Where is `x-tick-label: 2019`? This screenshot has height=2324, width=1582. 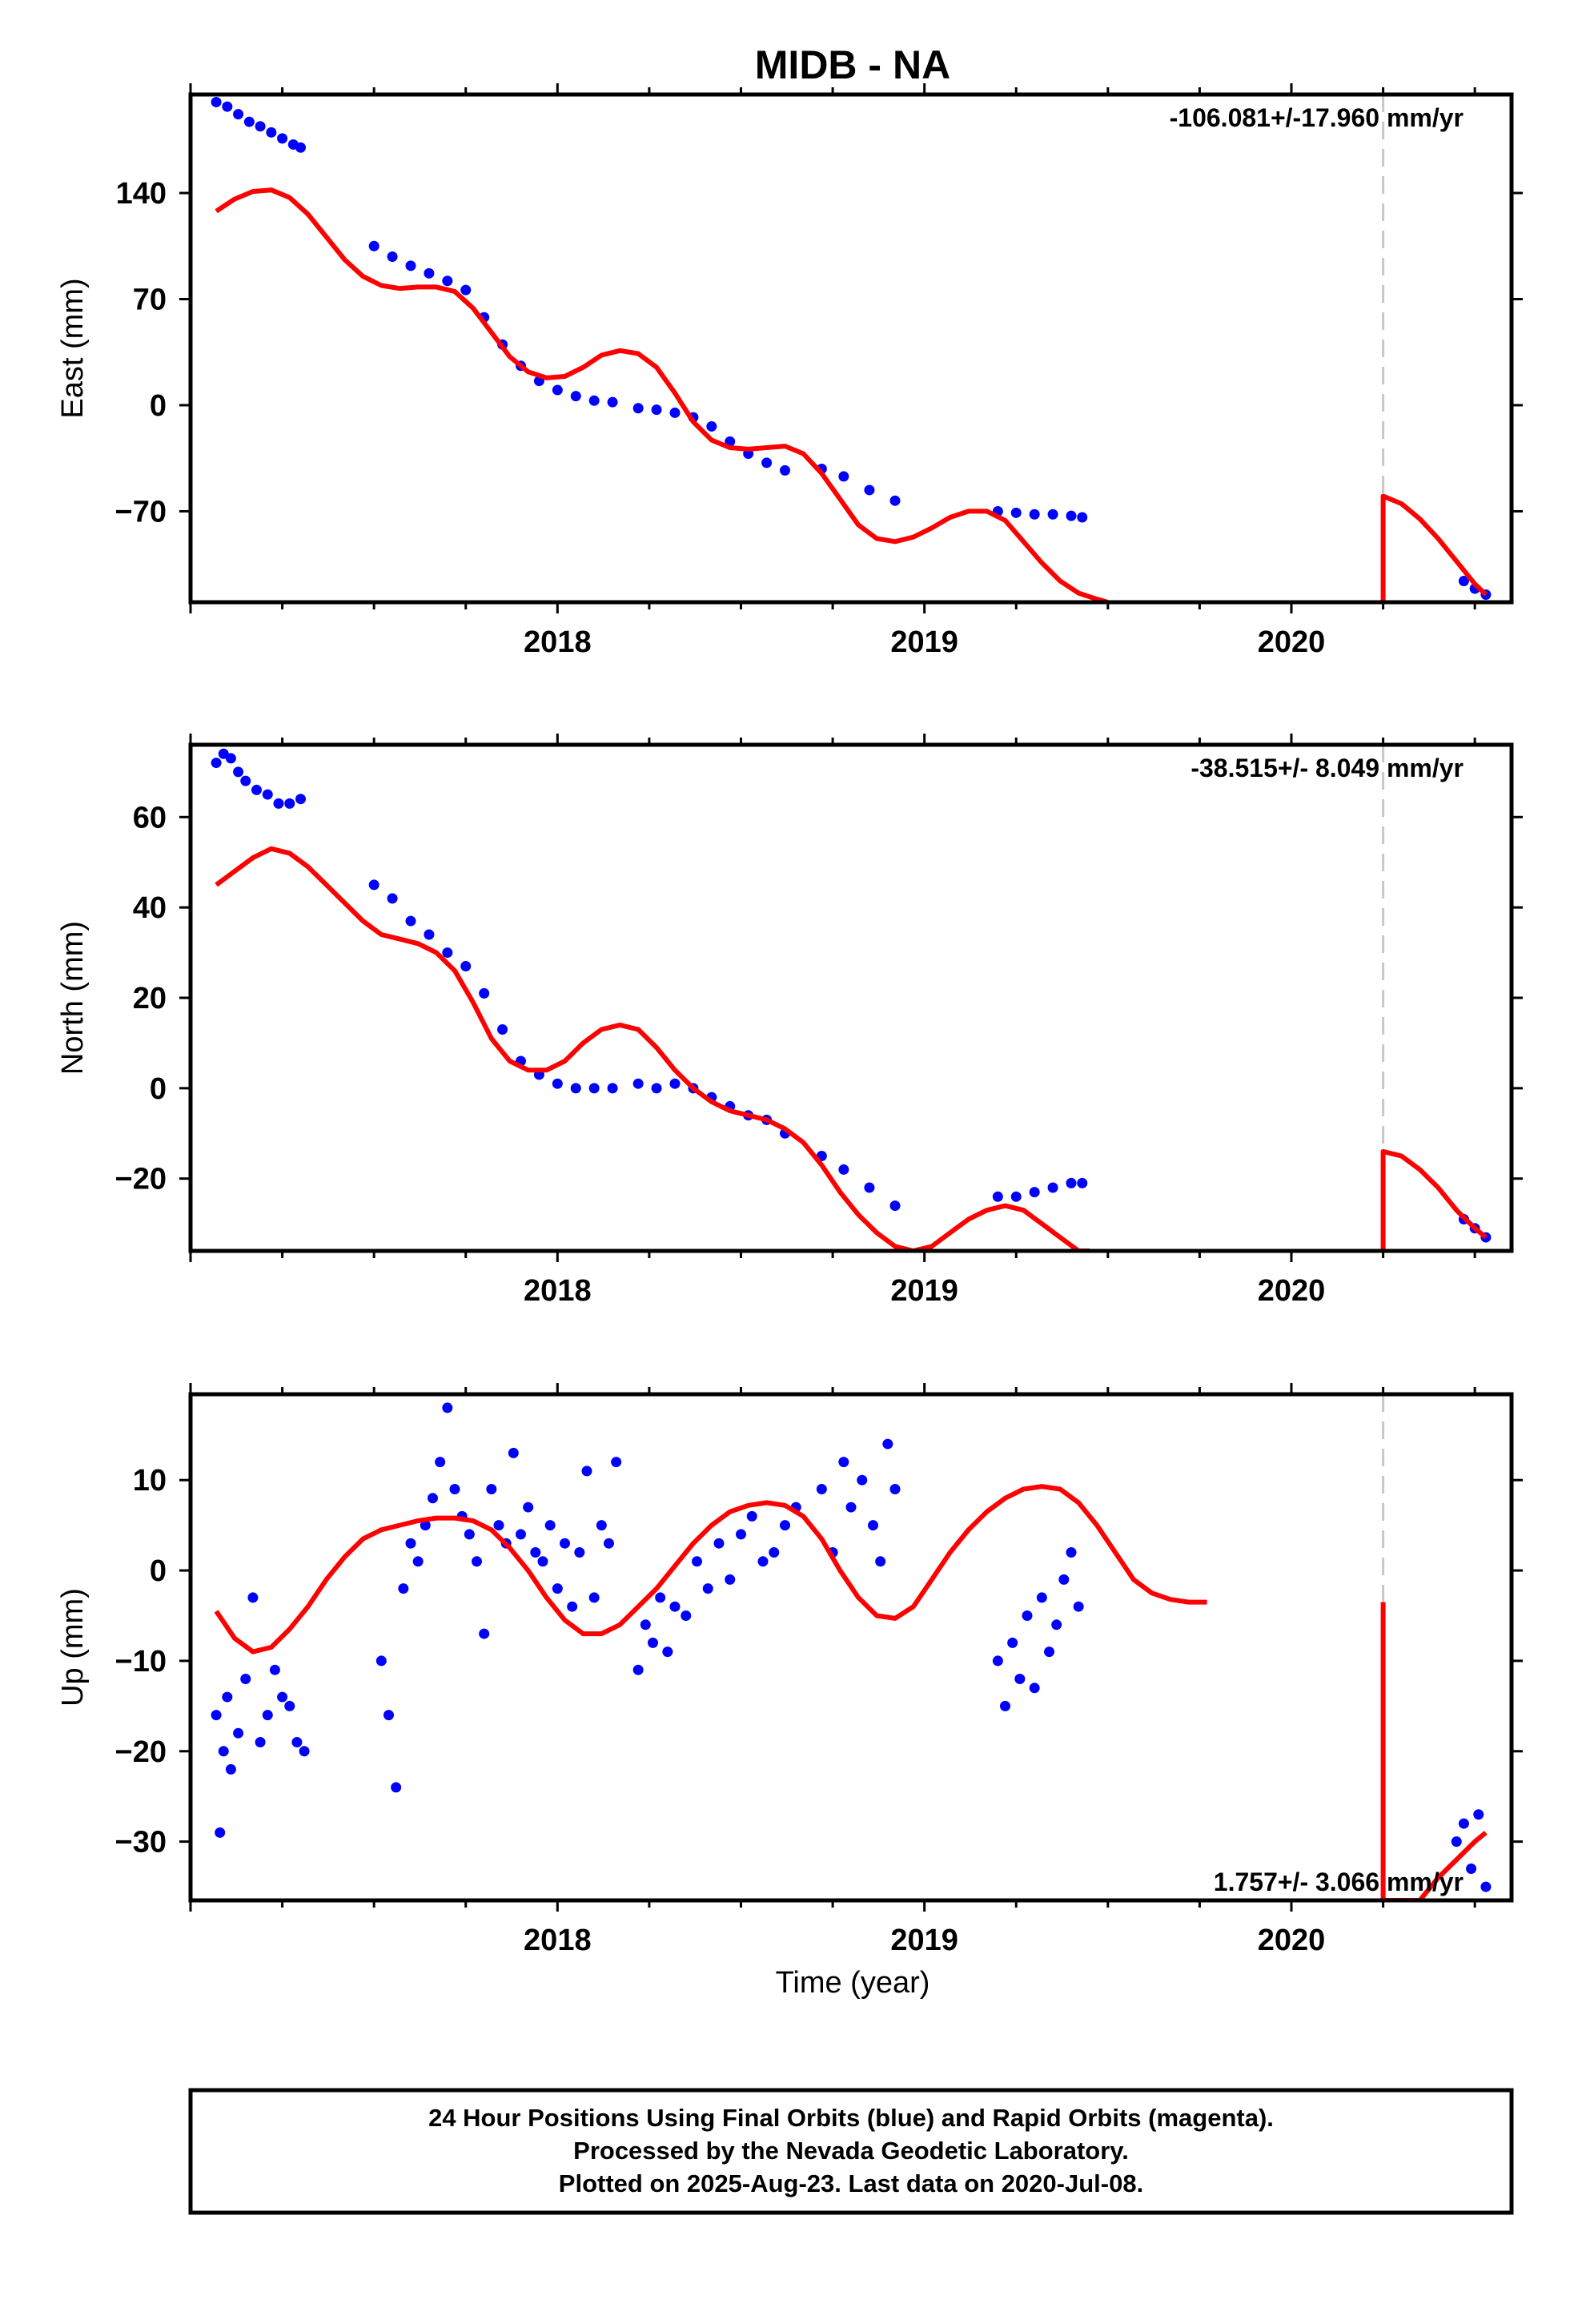 x-tick-label: 2019 is located at coordinates (924, 1940).